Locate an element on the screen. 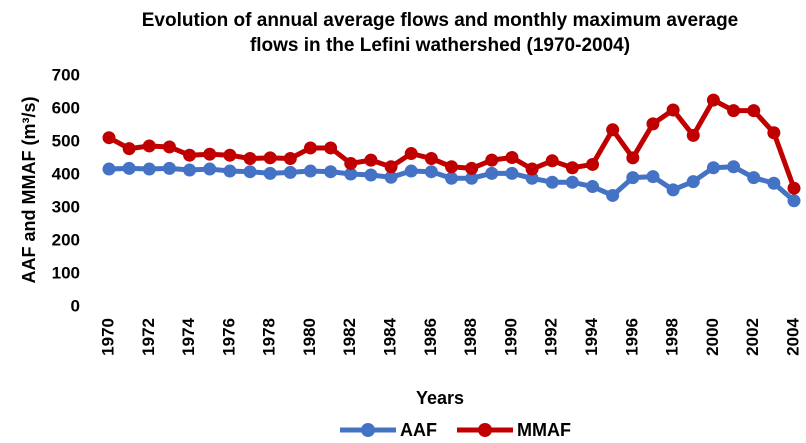 This screenshot has height=443, width=806. x-tick-label: 1992 is located at coordinates (551, 337).